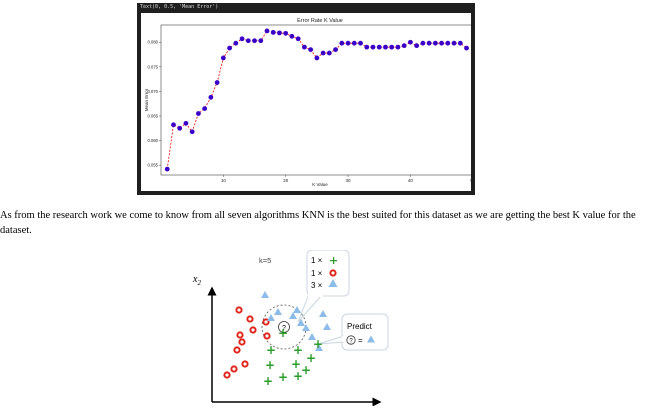 This screenshot has width=646, height=411. Describe the element at coordinates (320, 21) in the screenshot. I see `chart-title: Error Rate K Value` at that location.